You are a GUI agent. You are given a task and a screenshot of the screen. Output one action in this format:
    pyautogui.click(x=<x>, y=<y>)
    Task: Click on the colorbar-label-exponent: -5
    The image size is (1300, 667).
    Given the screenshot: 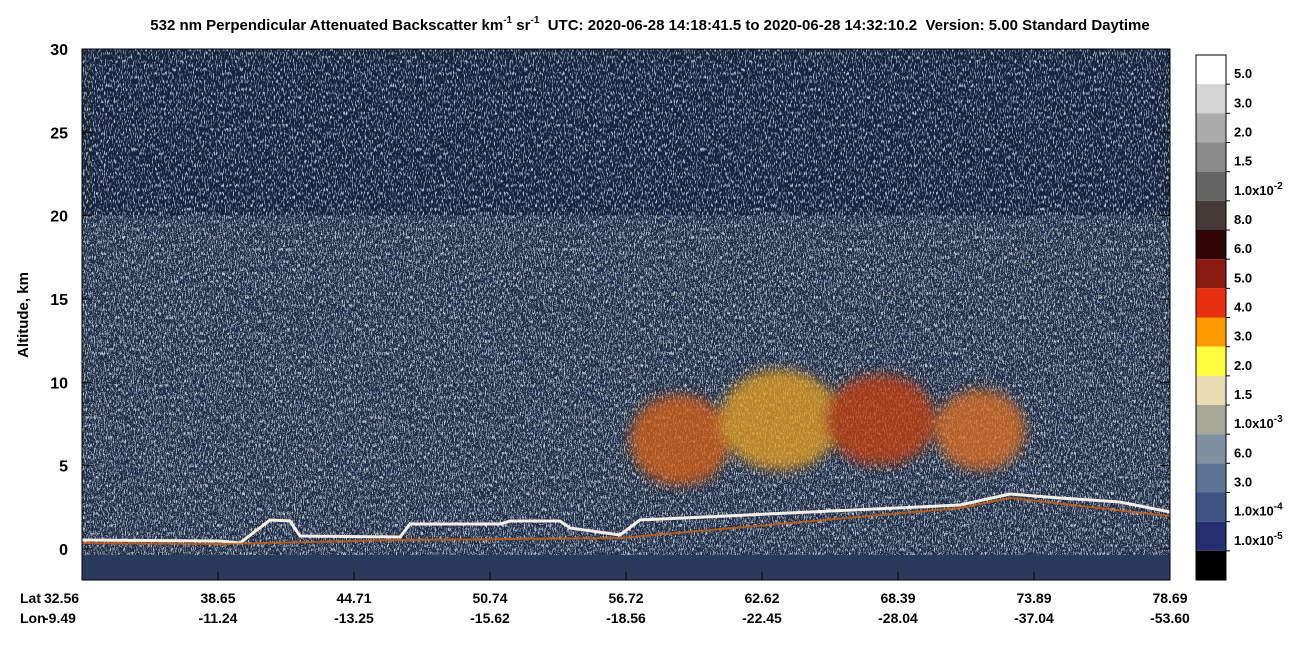 What is the action you would take?
    pyautogui.click(x=1278, y=536)
    